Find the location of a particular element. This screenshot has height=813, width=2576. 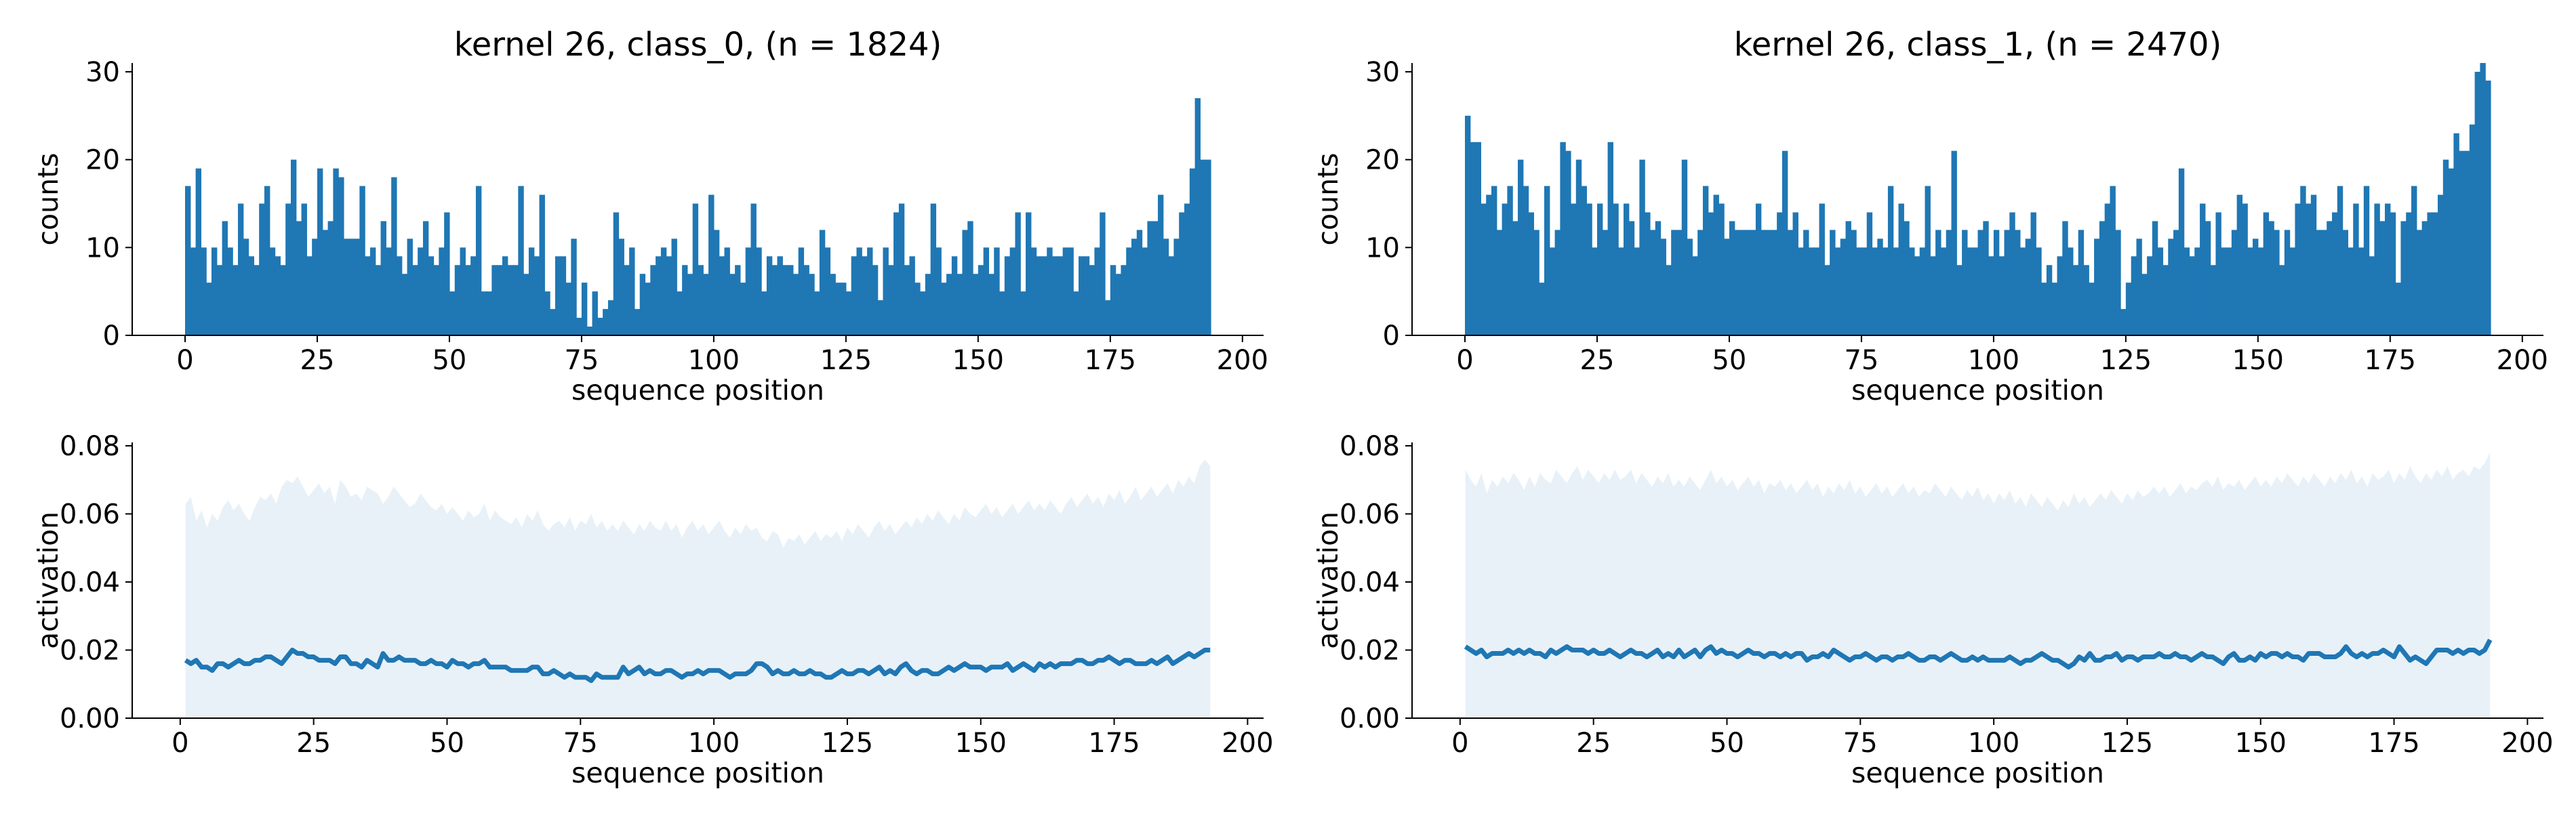

y-tick-label: 0.04 is located at coordinates (1370, 582).